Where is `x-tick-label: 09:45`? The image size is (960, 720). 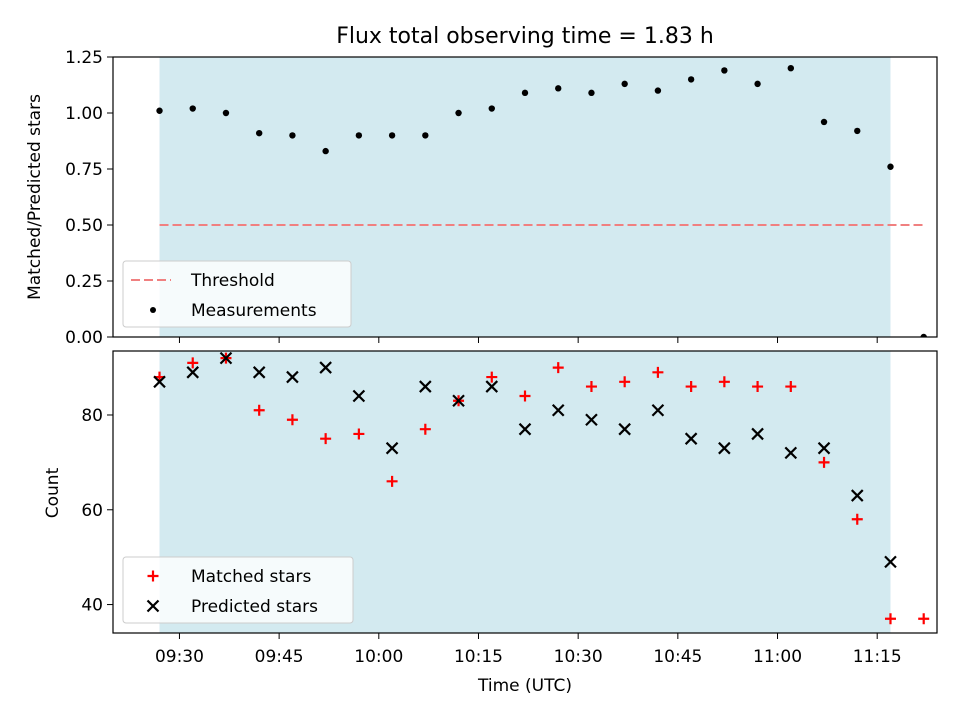 x-tick-label: 09:45 is located at coordinates (279, 657).